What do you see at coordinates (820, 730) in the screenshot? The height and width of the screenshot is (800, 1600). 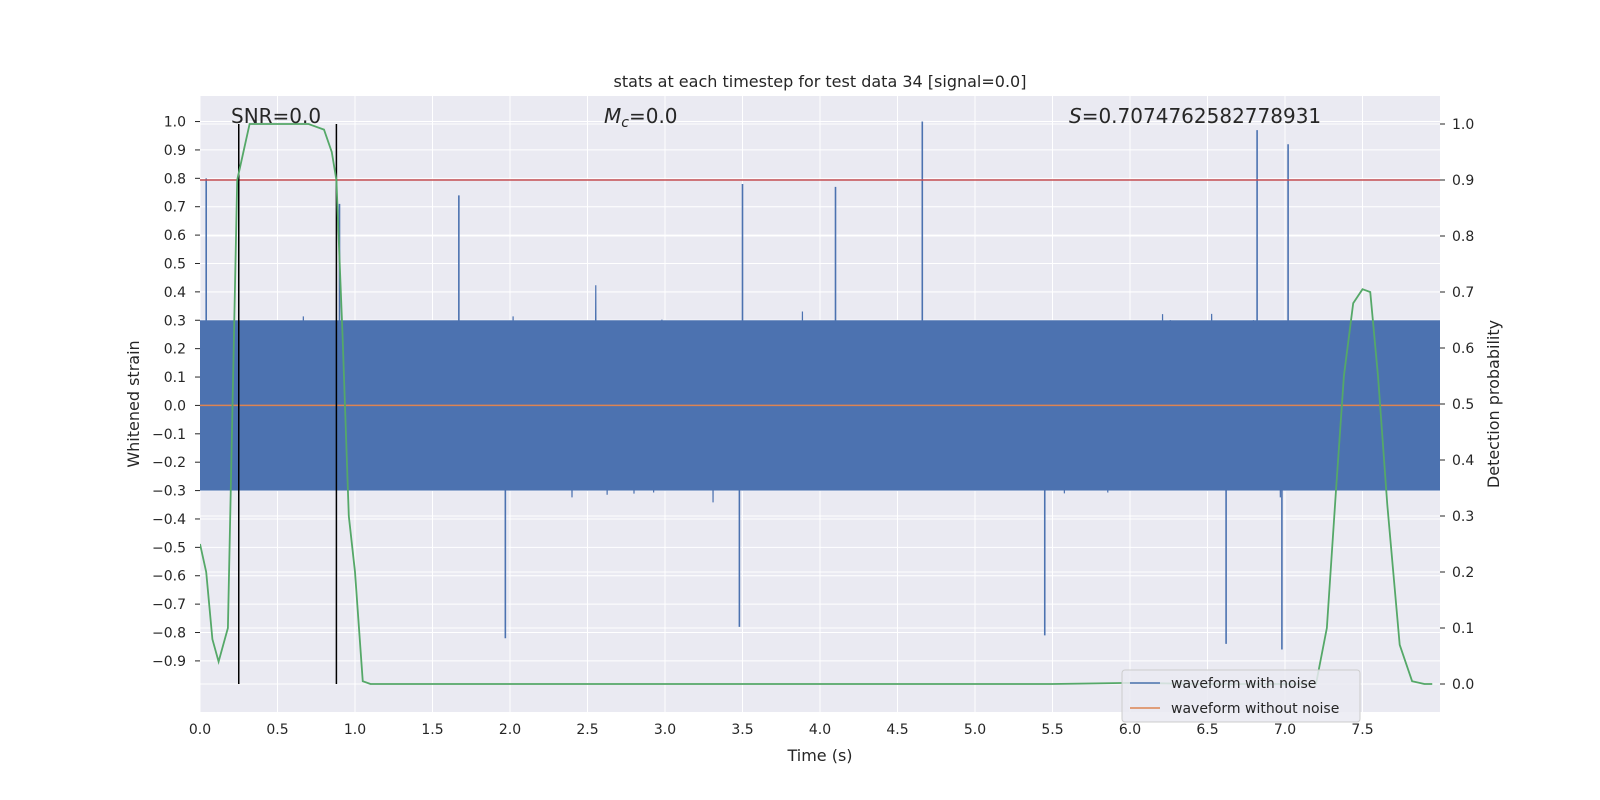 I see `x-tick-label: 4.0` at bounding box center [820, 730].